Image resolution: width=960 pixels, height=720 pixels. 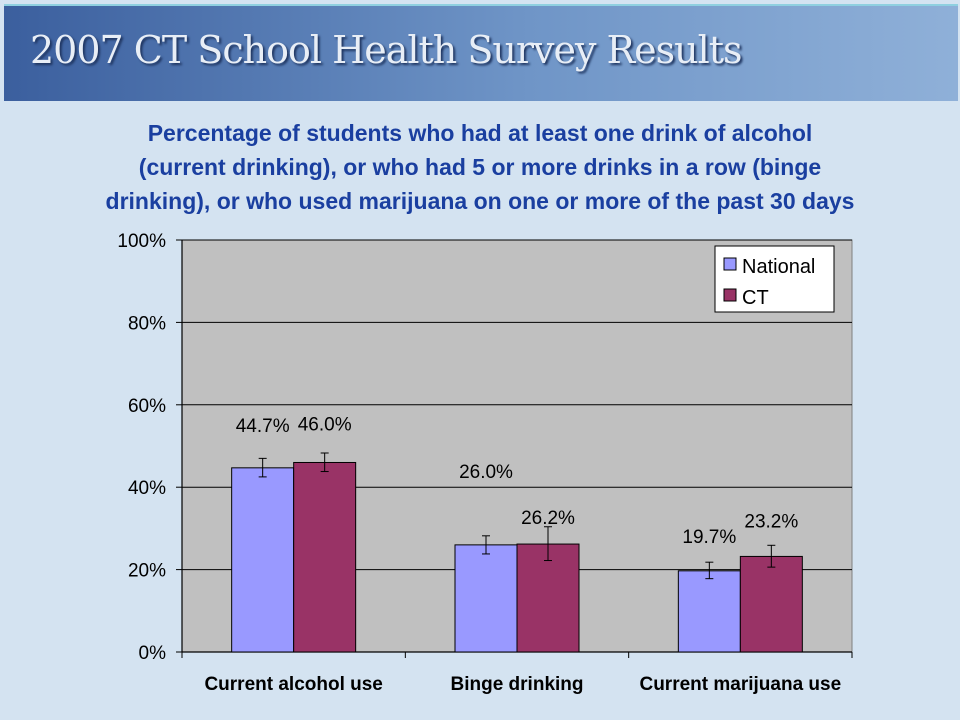 What do you see at coordinates (517, 684) in the screenshot?
I see `category-label: Binge drinking` at bounding box center [517, 684].